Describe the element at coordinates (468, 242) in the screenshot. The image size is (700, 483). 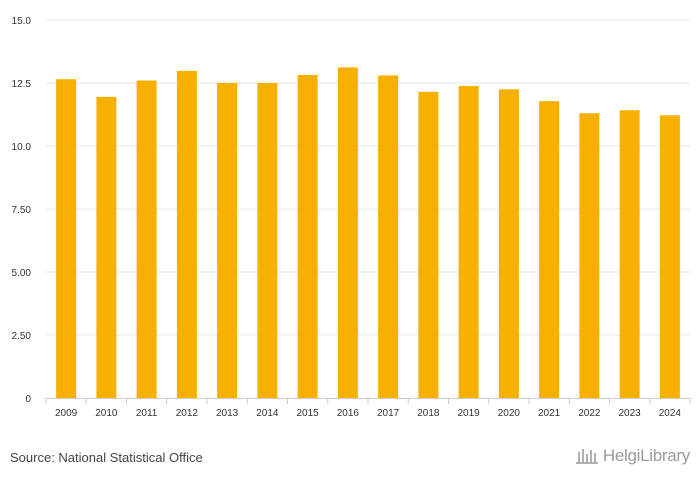
I see `bar-2019` at that location.